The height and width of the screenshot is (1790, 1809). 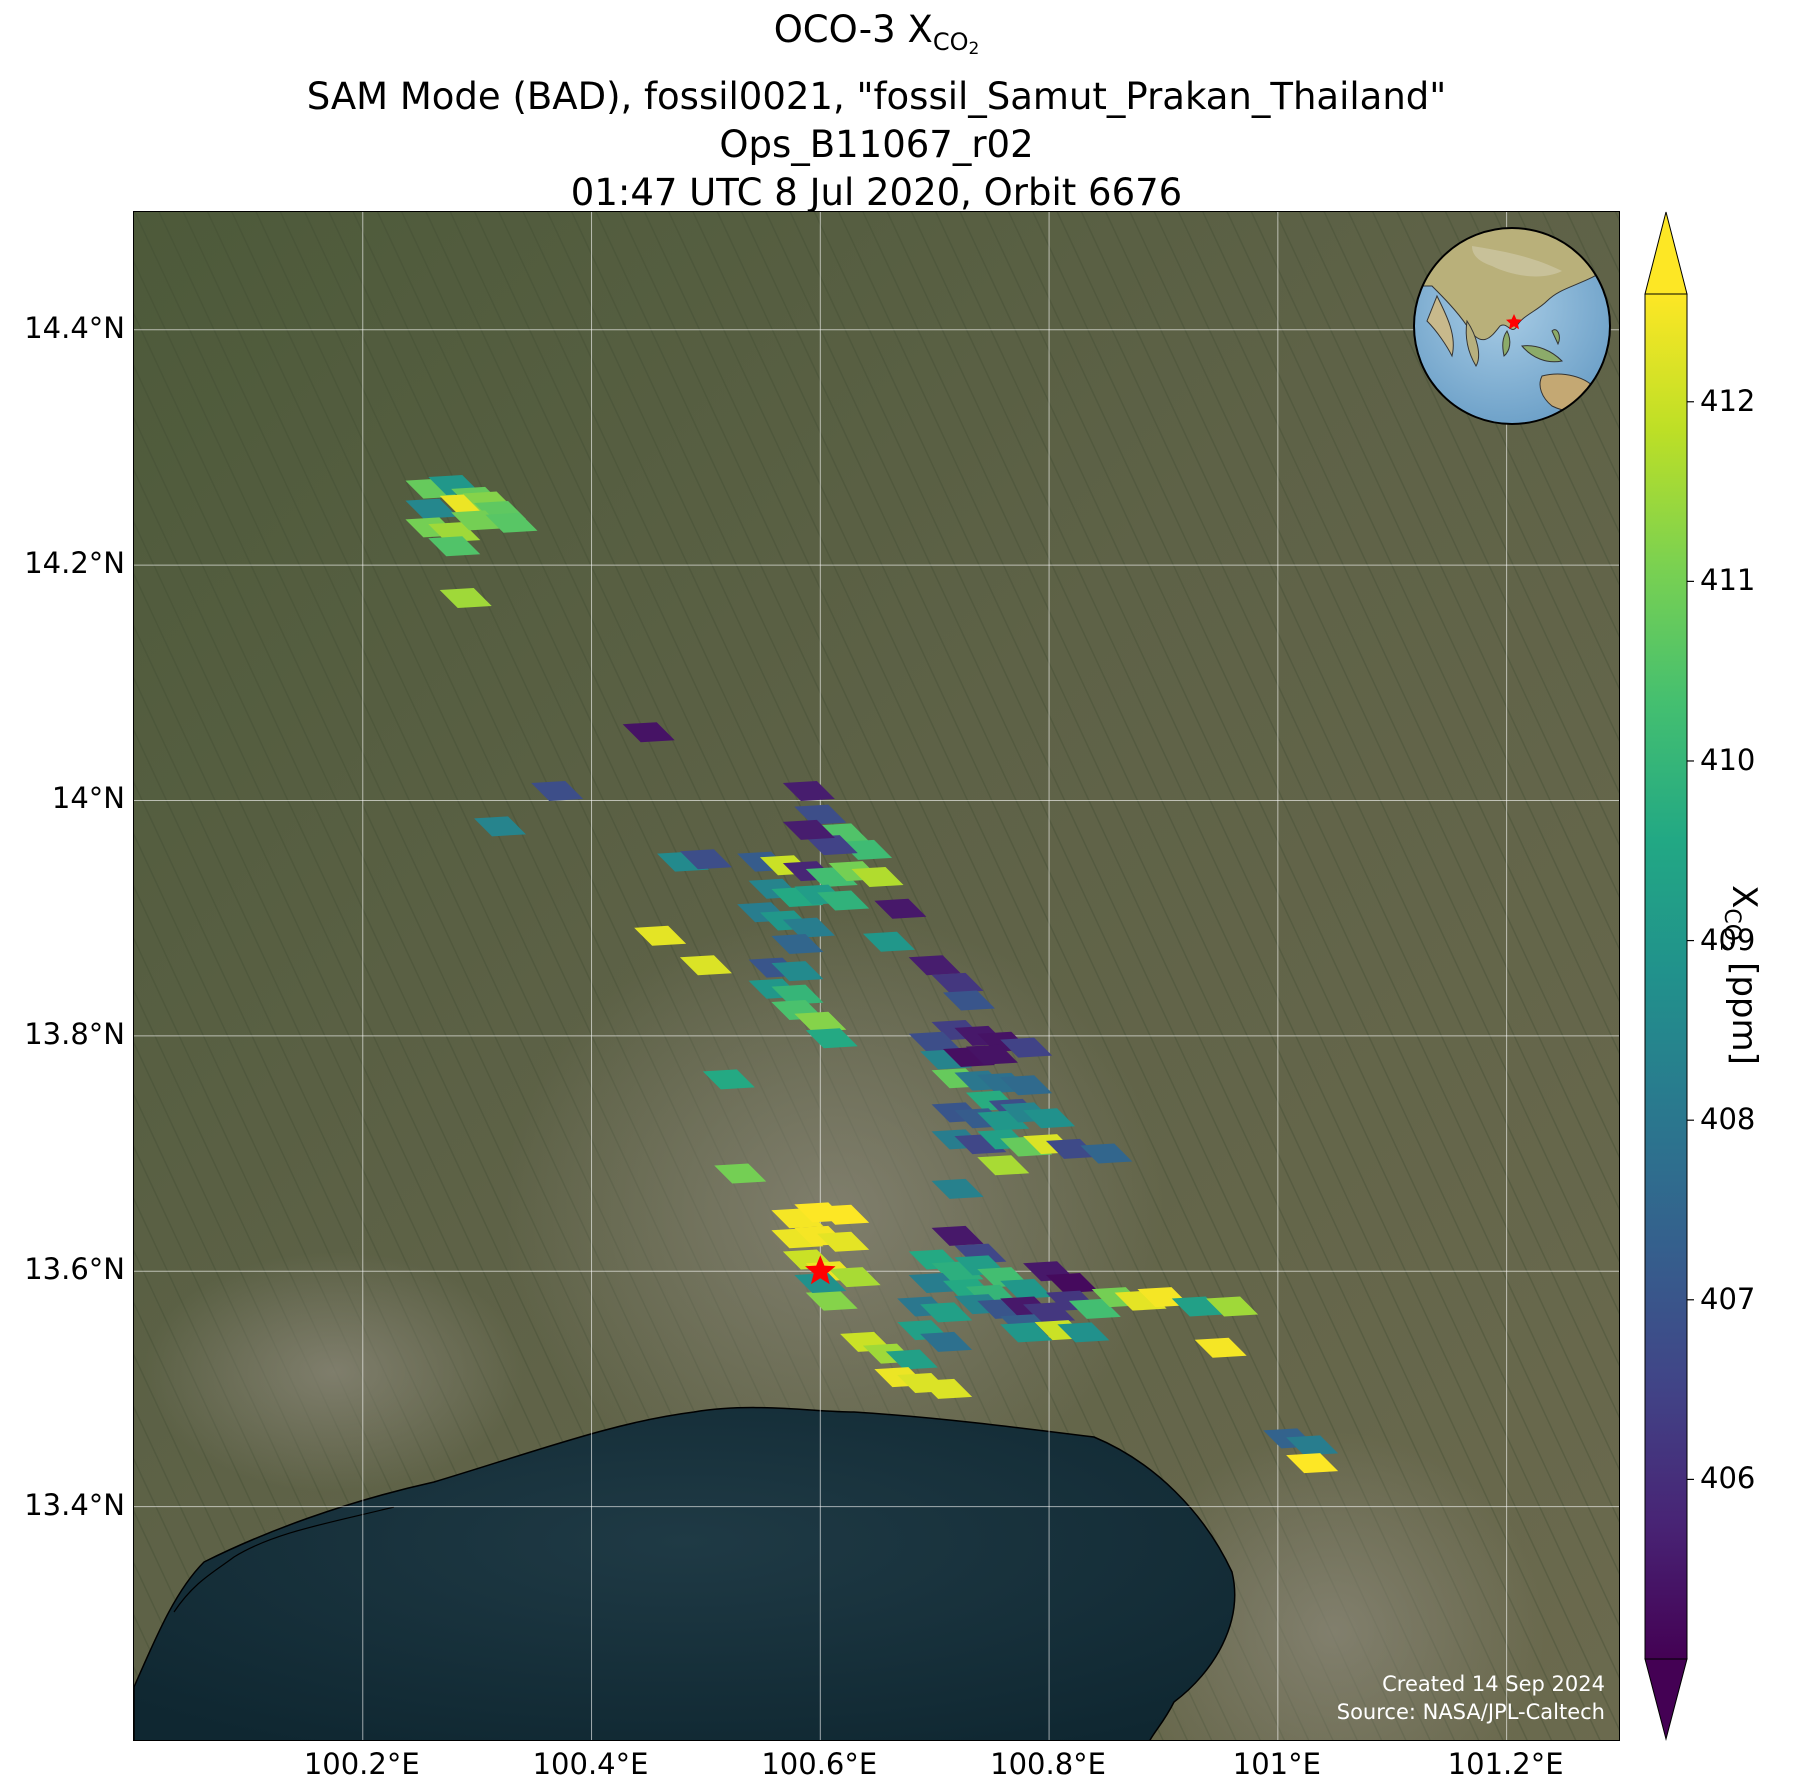 What do you see at coordinates (88, 798) in the screenshot?
I see `lat-tick-label: 14°N` at bounding box center [88, 798].